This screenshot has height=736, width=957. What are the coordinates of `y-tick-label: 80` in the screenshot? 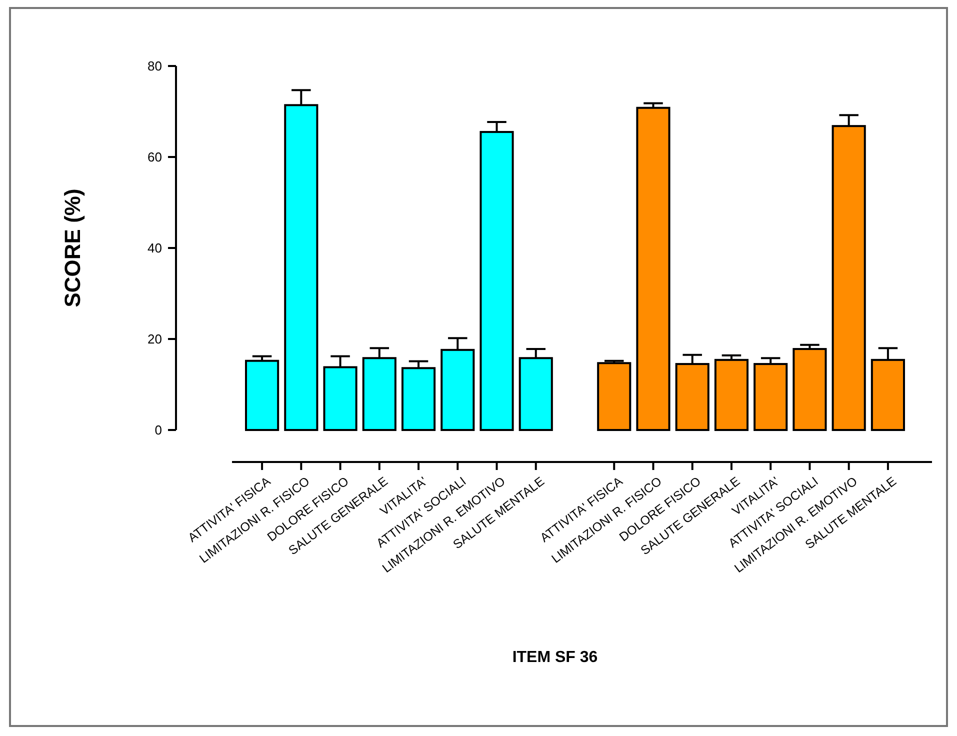 It's located at (155, 66).